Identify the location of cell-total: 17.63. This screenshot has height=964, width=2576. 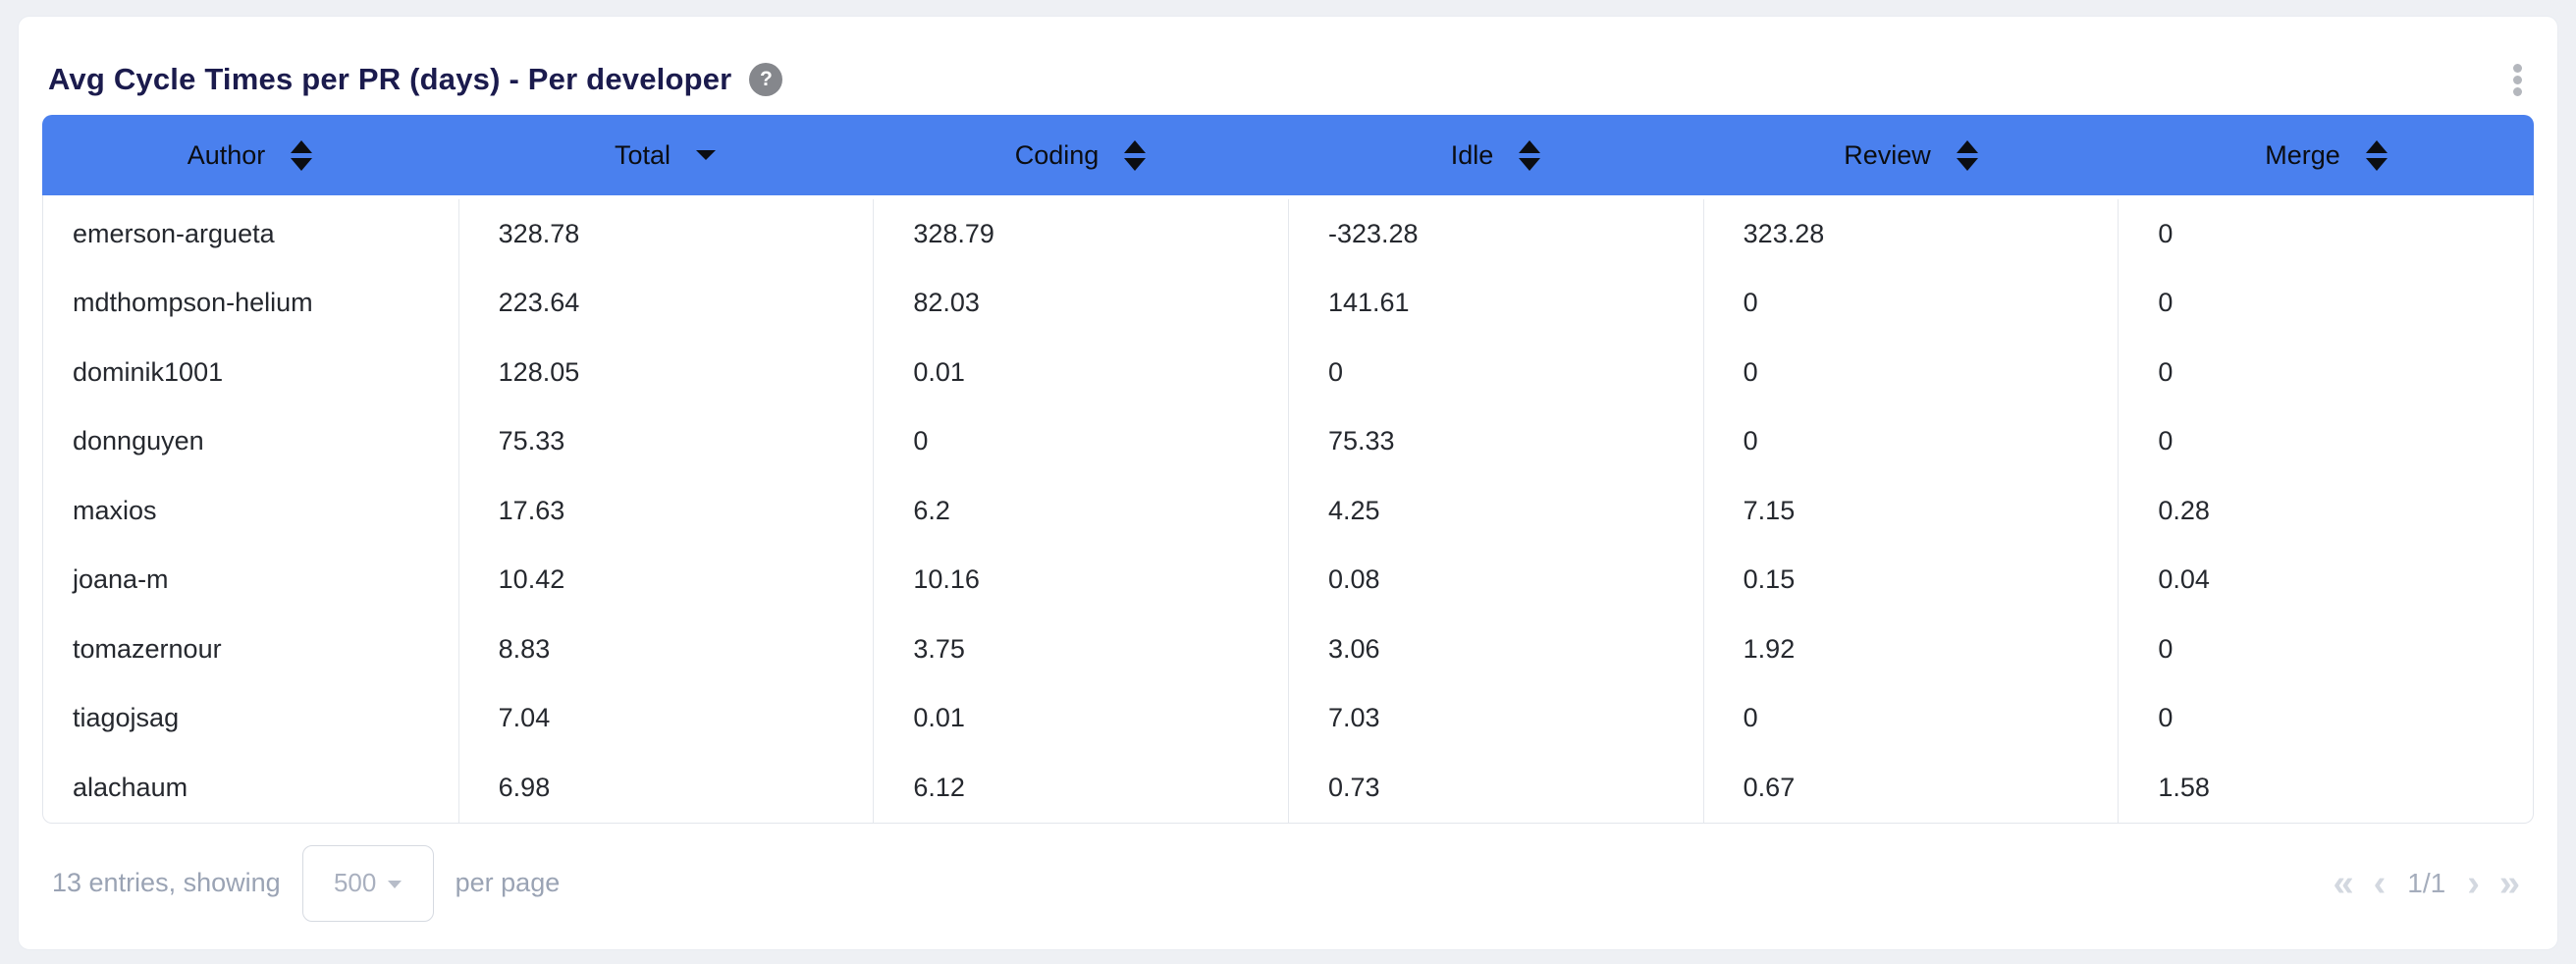
(665, 511).